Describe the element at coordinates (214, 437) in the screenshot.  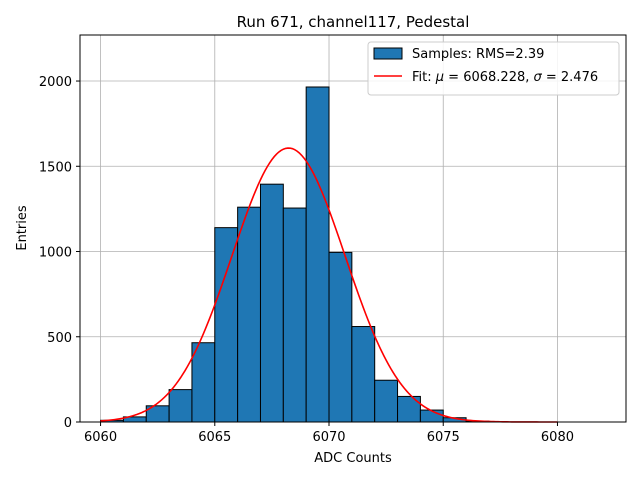
I see `x-tick-label-1: 6065` at that location.